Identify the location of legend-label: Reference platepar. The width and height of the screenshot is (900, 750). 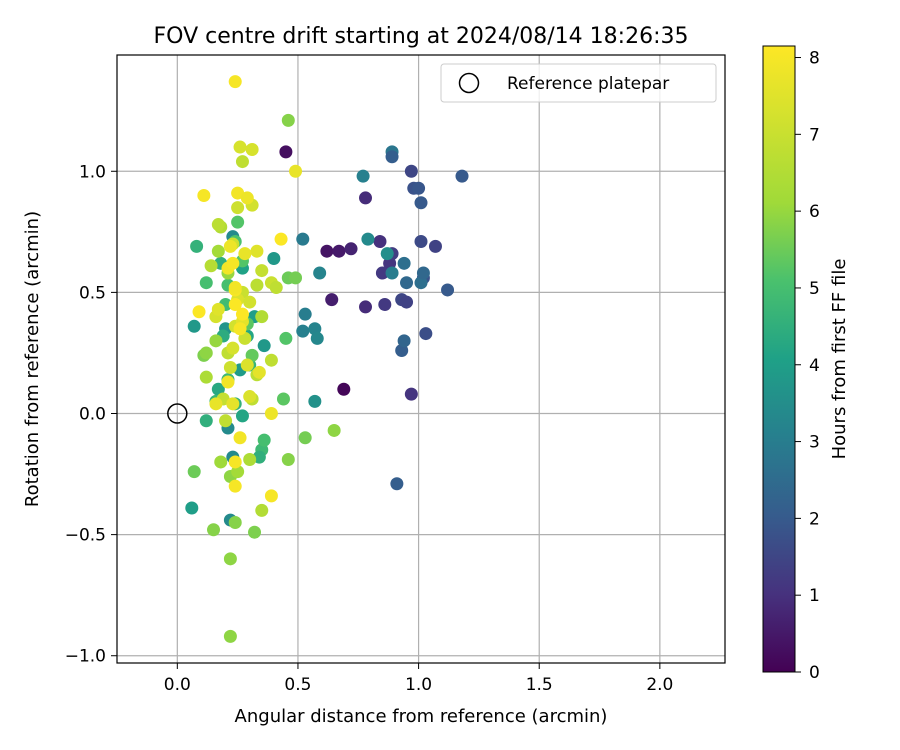
(588, 84).